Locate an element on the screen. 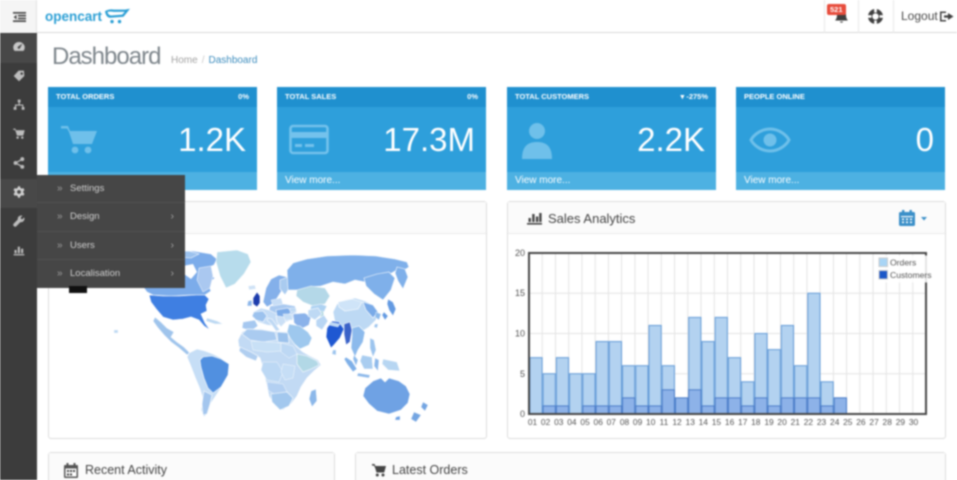 The width and height of the screenshot is (957, 480). svg-text: 14 is located at coordinates (704, 422).